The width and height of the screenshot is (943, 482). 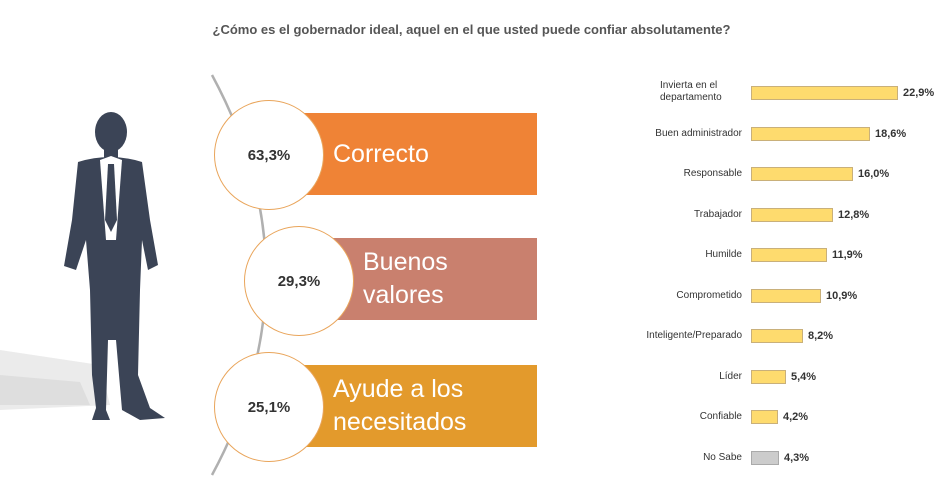 What do you see at coordinates (694, 335) in the screenshot?
I see `bar-category-label: Inteligente/Preparado` at bounding box center [694, 335].